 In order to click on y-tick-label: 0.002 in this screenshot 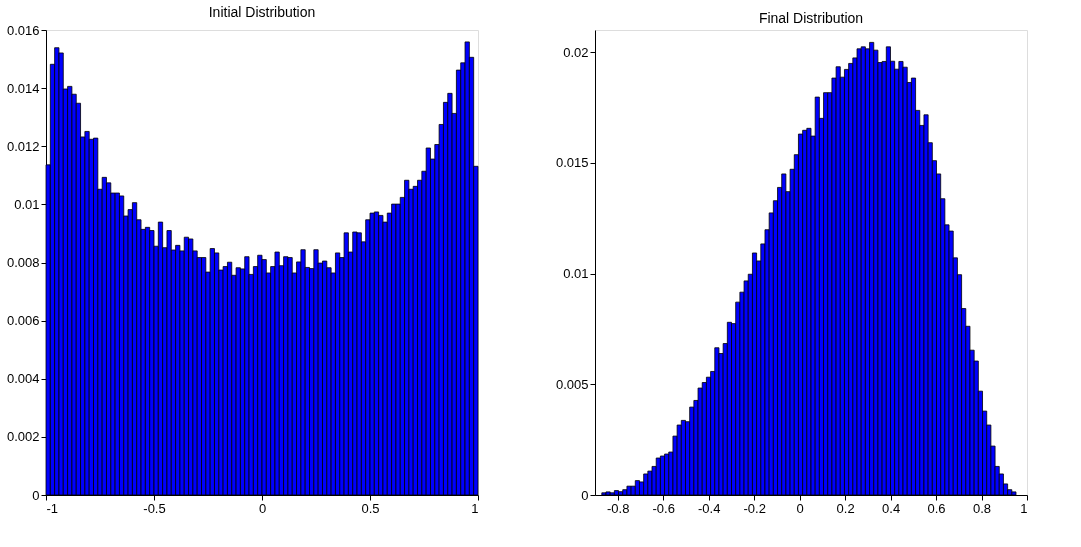, I will do `click(23, 437)`.